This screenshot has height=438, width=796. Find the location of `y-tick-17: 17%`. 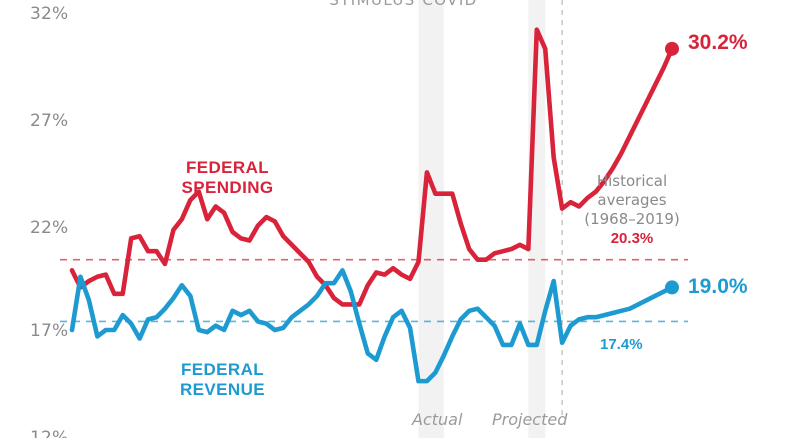

y-tick-17: 17% is located at coordinates (49, 331).